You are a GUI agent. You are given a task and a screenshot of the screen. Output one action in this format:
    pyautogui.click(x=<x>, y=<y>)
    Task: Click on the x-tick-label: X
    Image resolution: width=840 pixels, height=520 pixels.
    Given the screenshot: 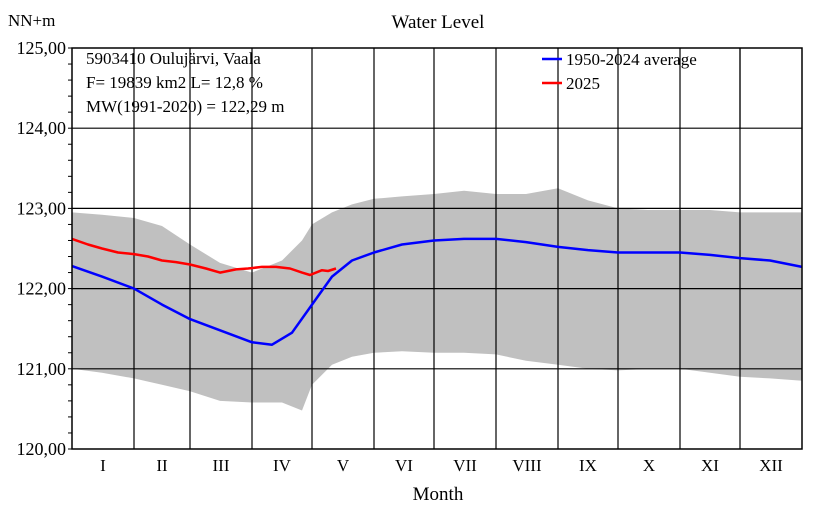 What is the action you would take?
    pyautogui.click(x=649, y=465)
    